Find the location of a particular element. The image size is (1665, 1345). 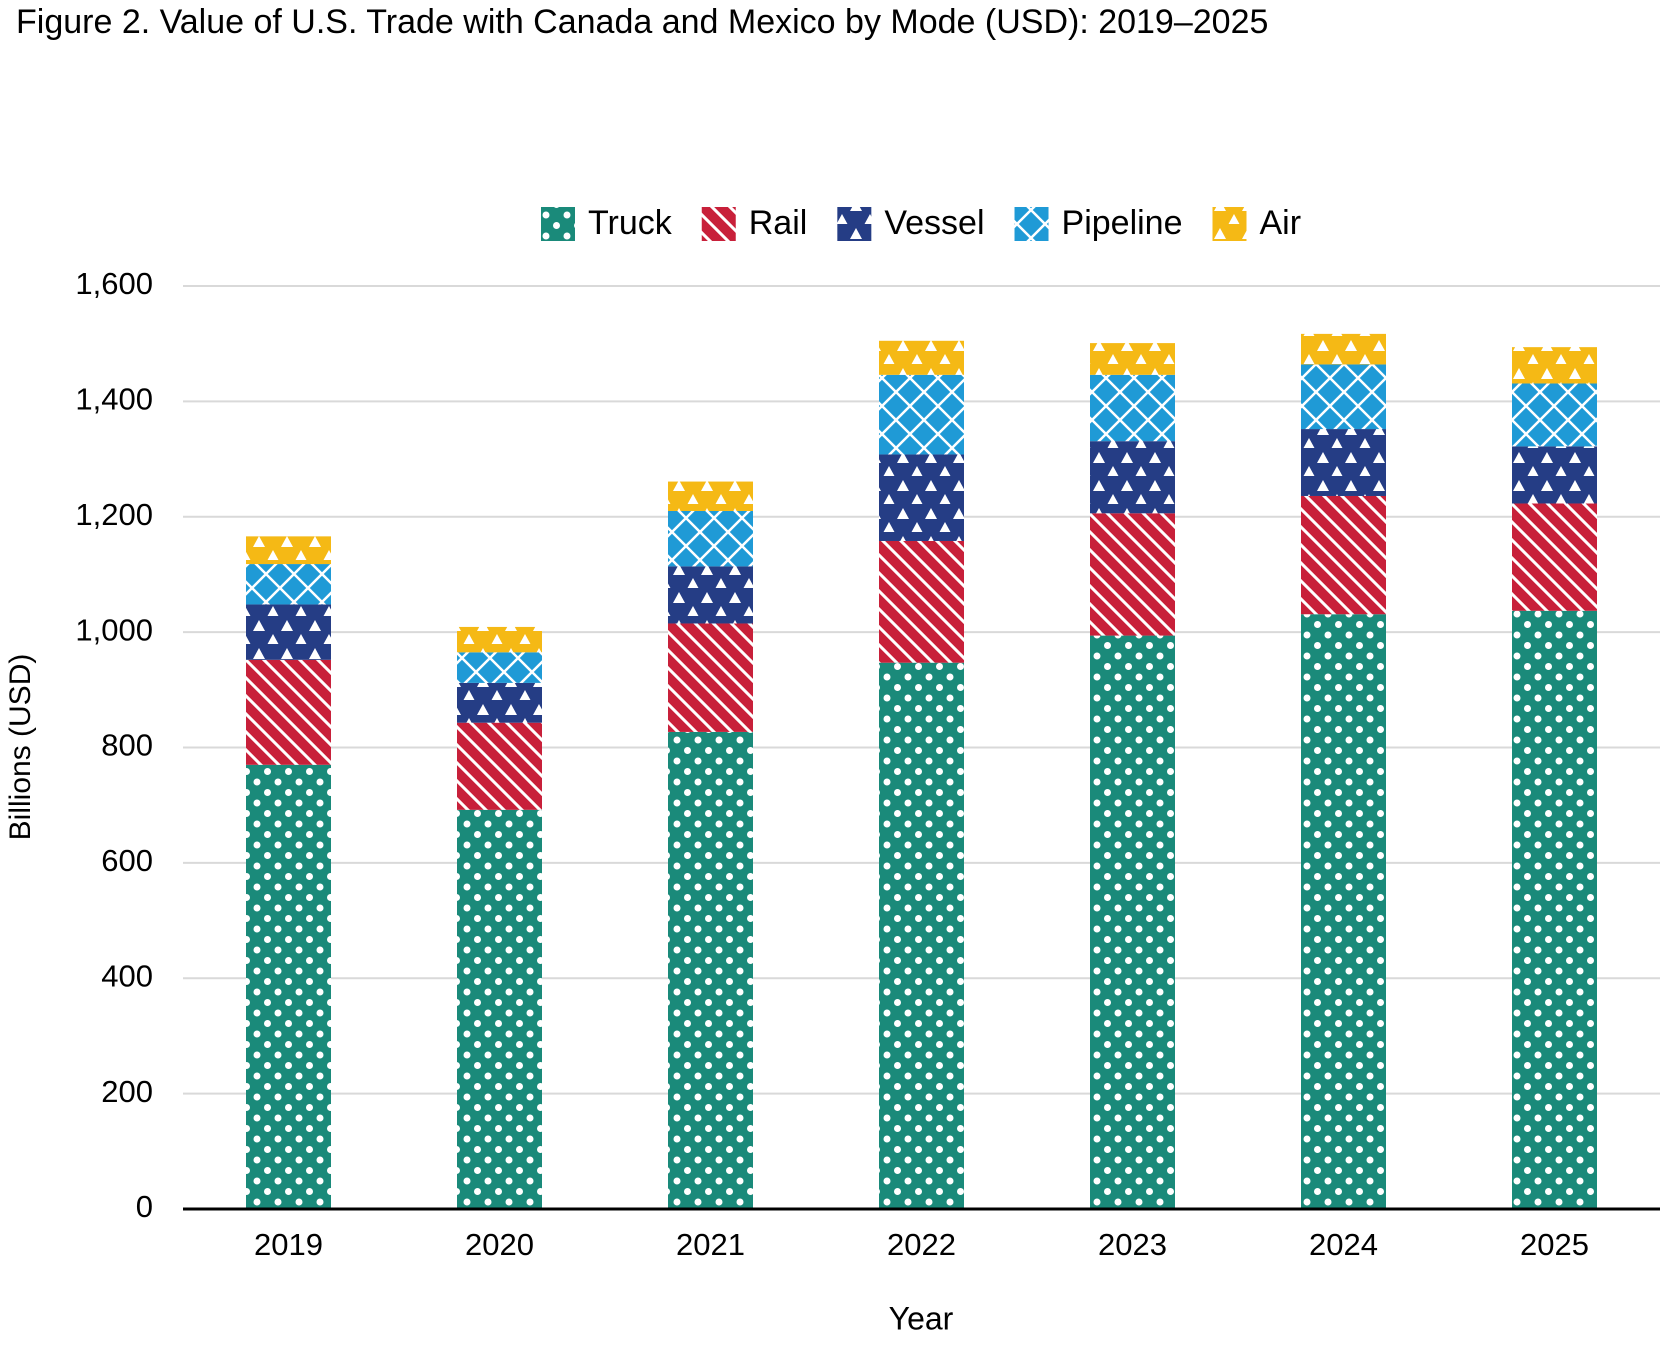

y-tick-label: 200 is located at coordinates (127, 1091).